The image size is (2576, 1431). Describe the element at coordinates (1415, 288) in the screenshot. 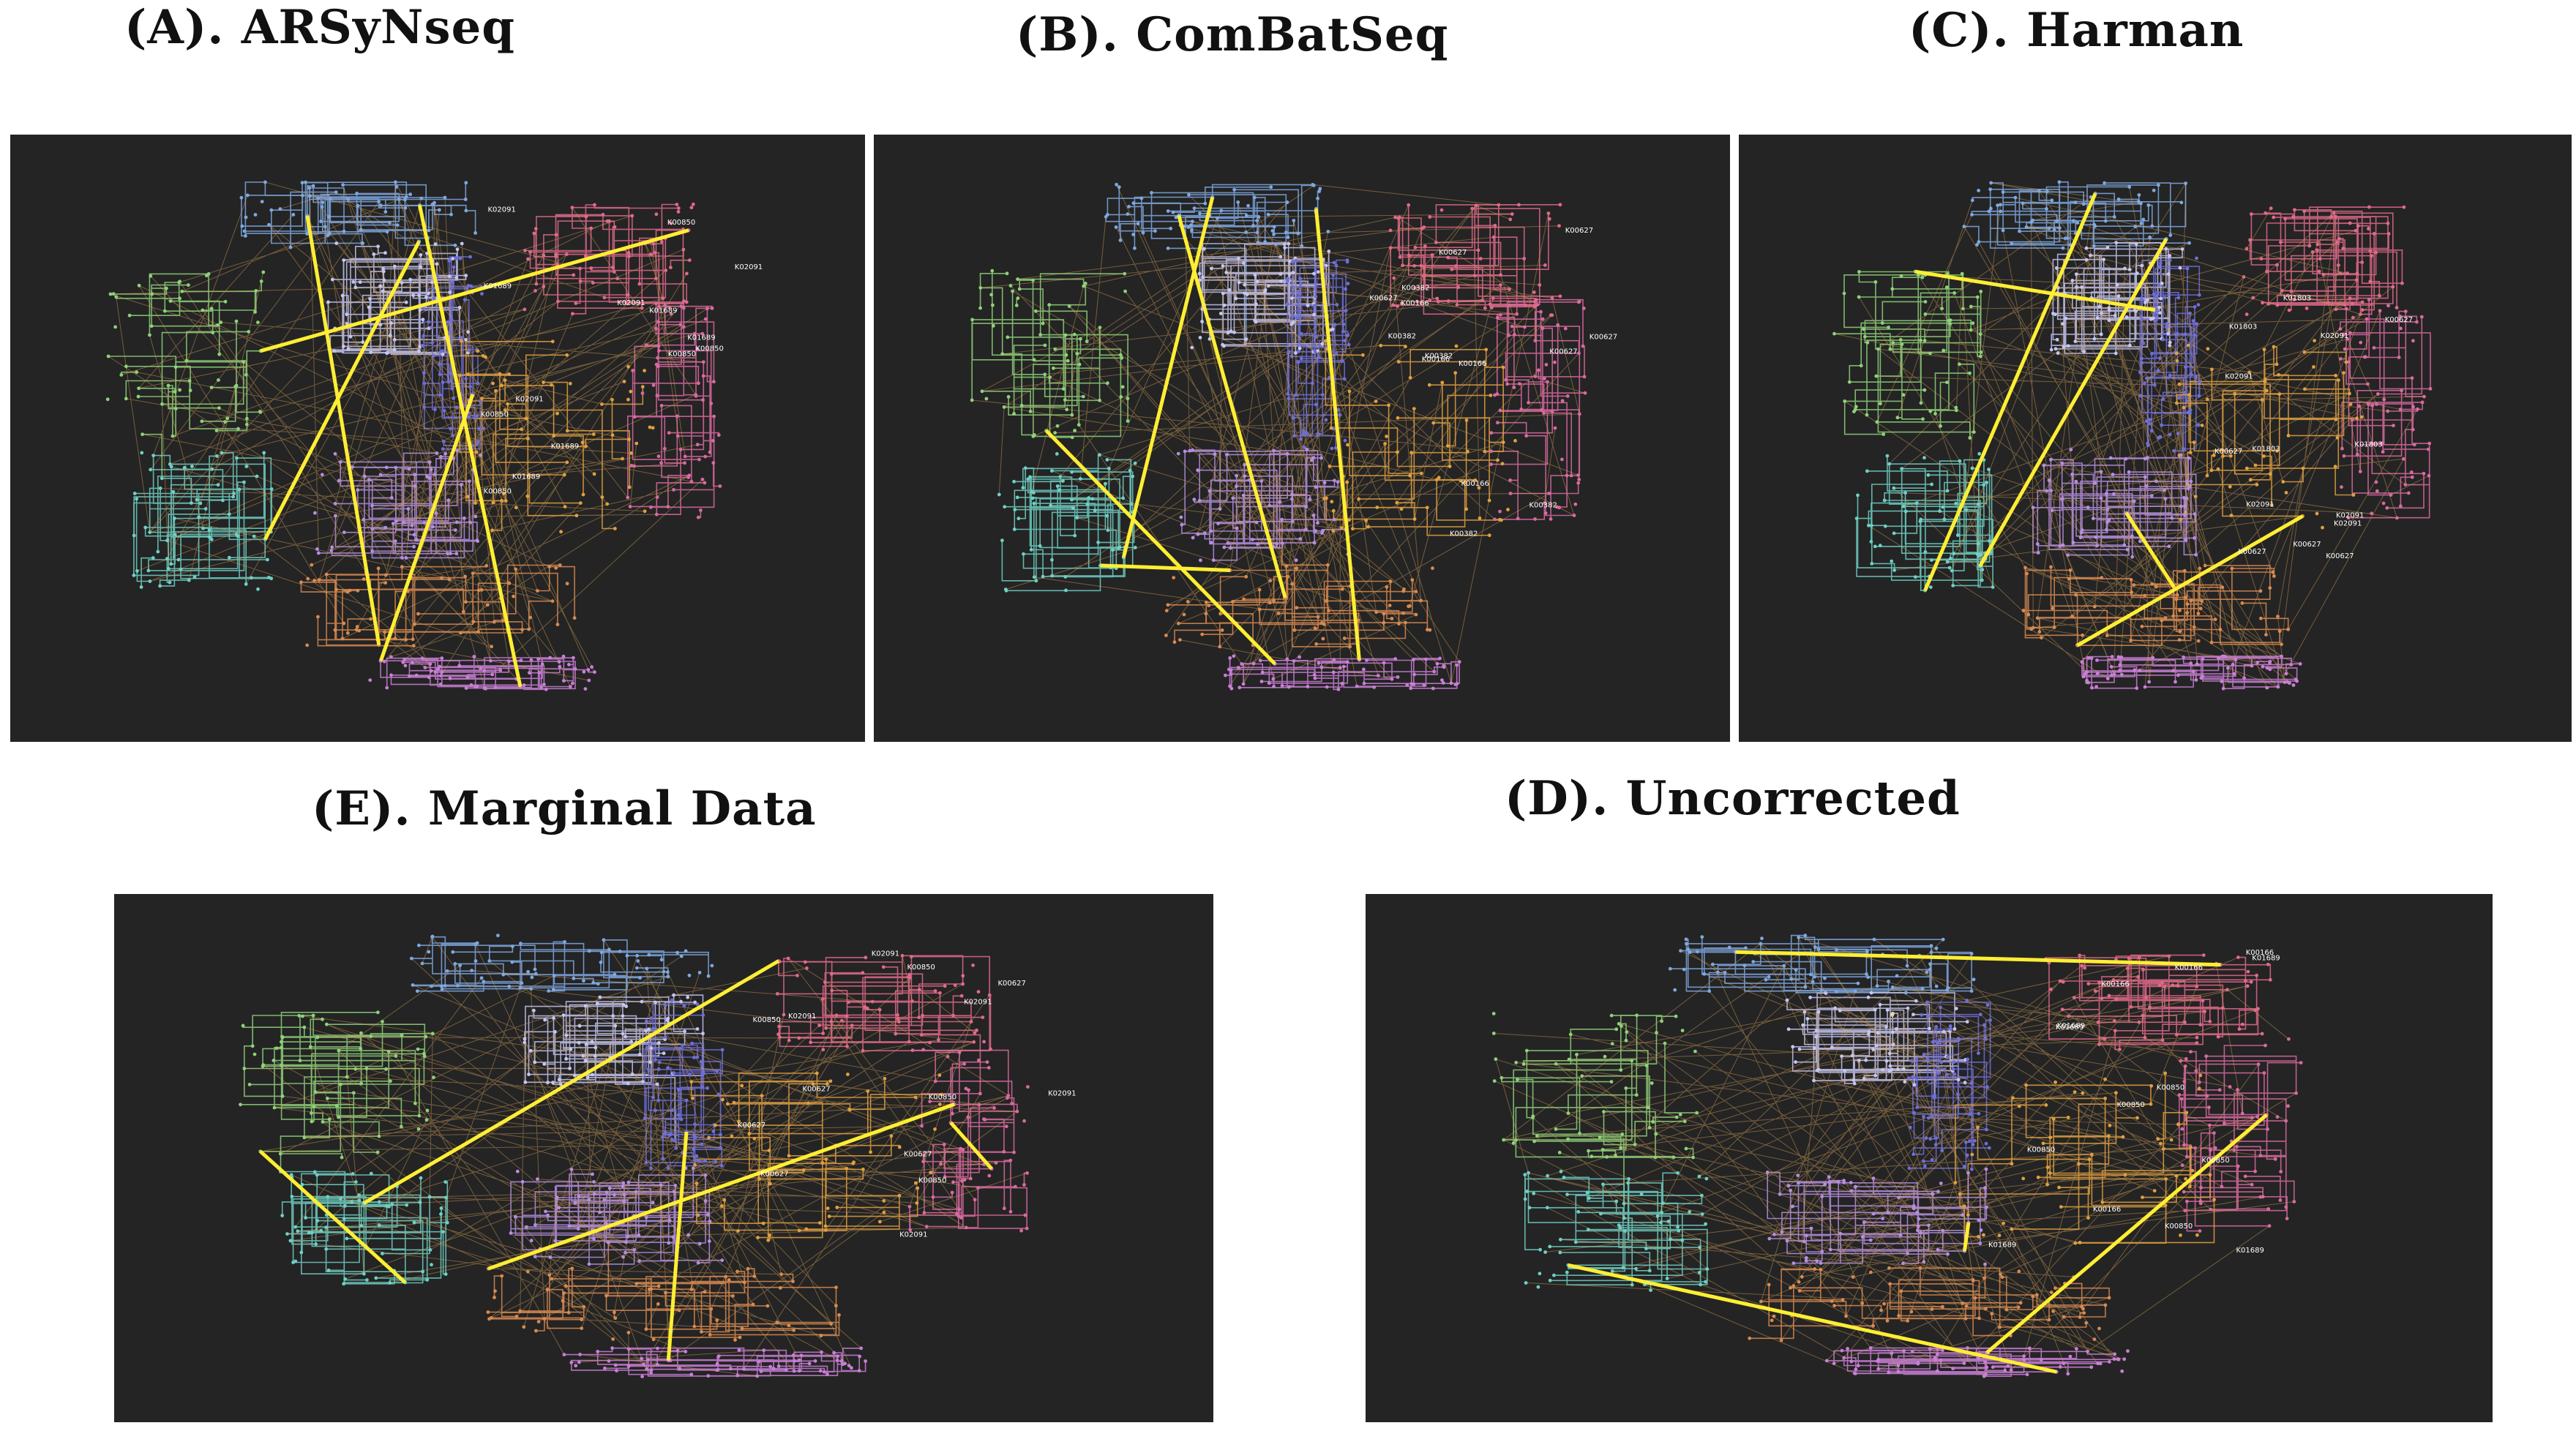

I see `gene-label: K00382` at that location.